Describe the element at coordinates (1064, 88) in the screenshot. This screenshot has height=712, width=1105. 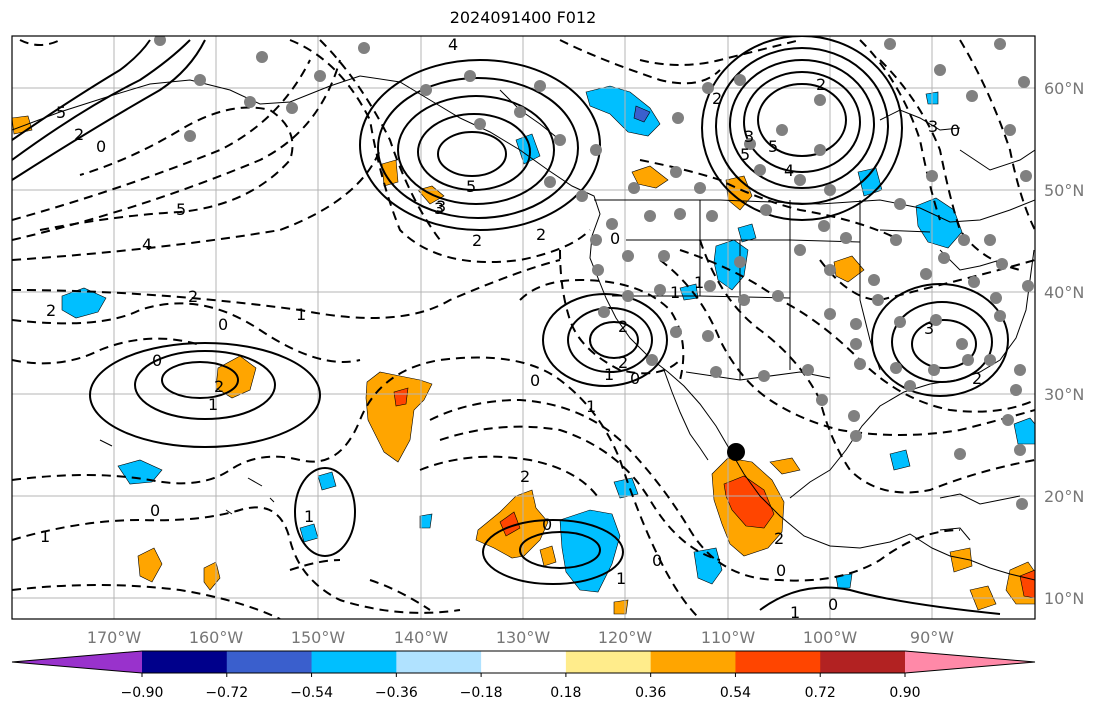
I see `lat-label: 60°N` at that location.